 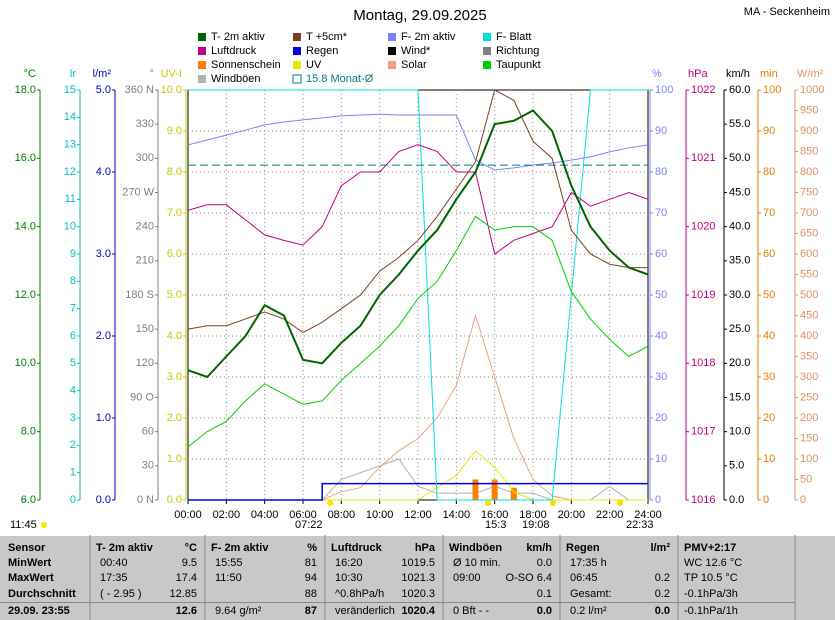 I want to click on y-tick-label: 1000, so click(x=812, y=90).